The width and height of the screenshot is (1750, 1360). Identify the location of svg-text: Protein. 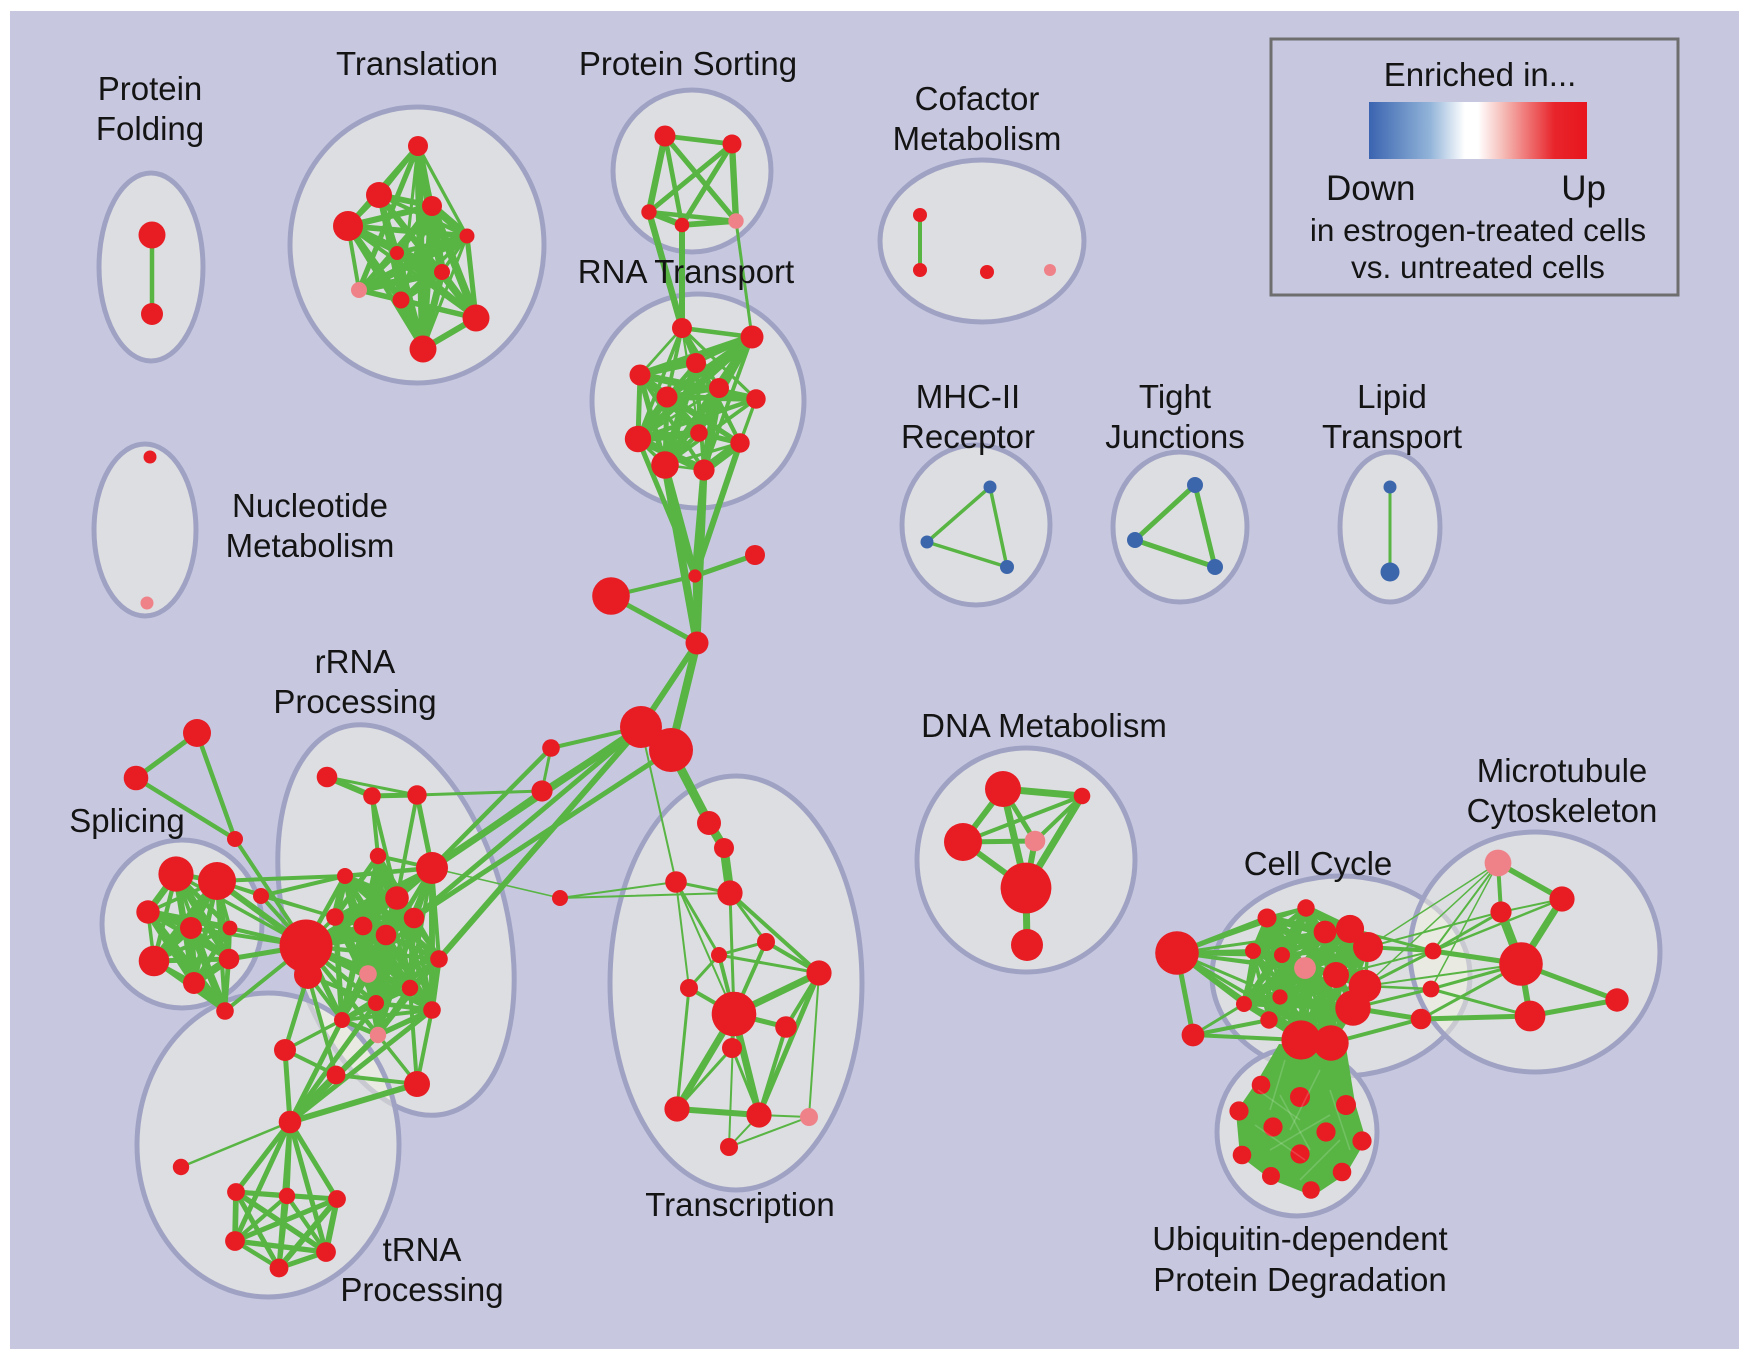
(150, 88).